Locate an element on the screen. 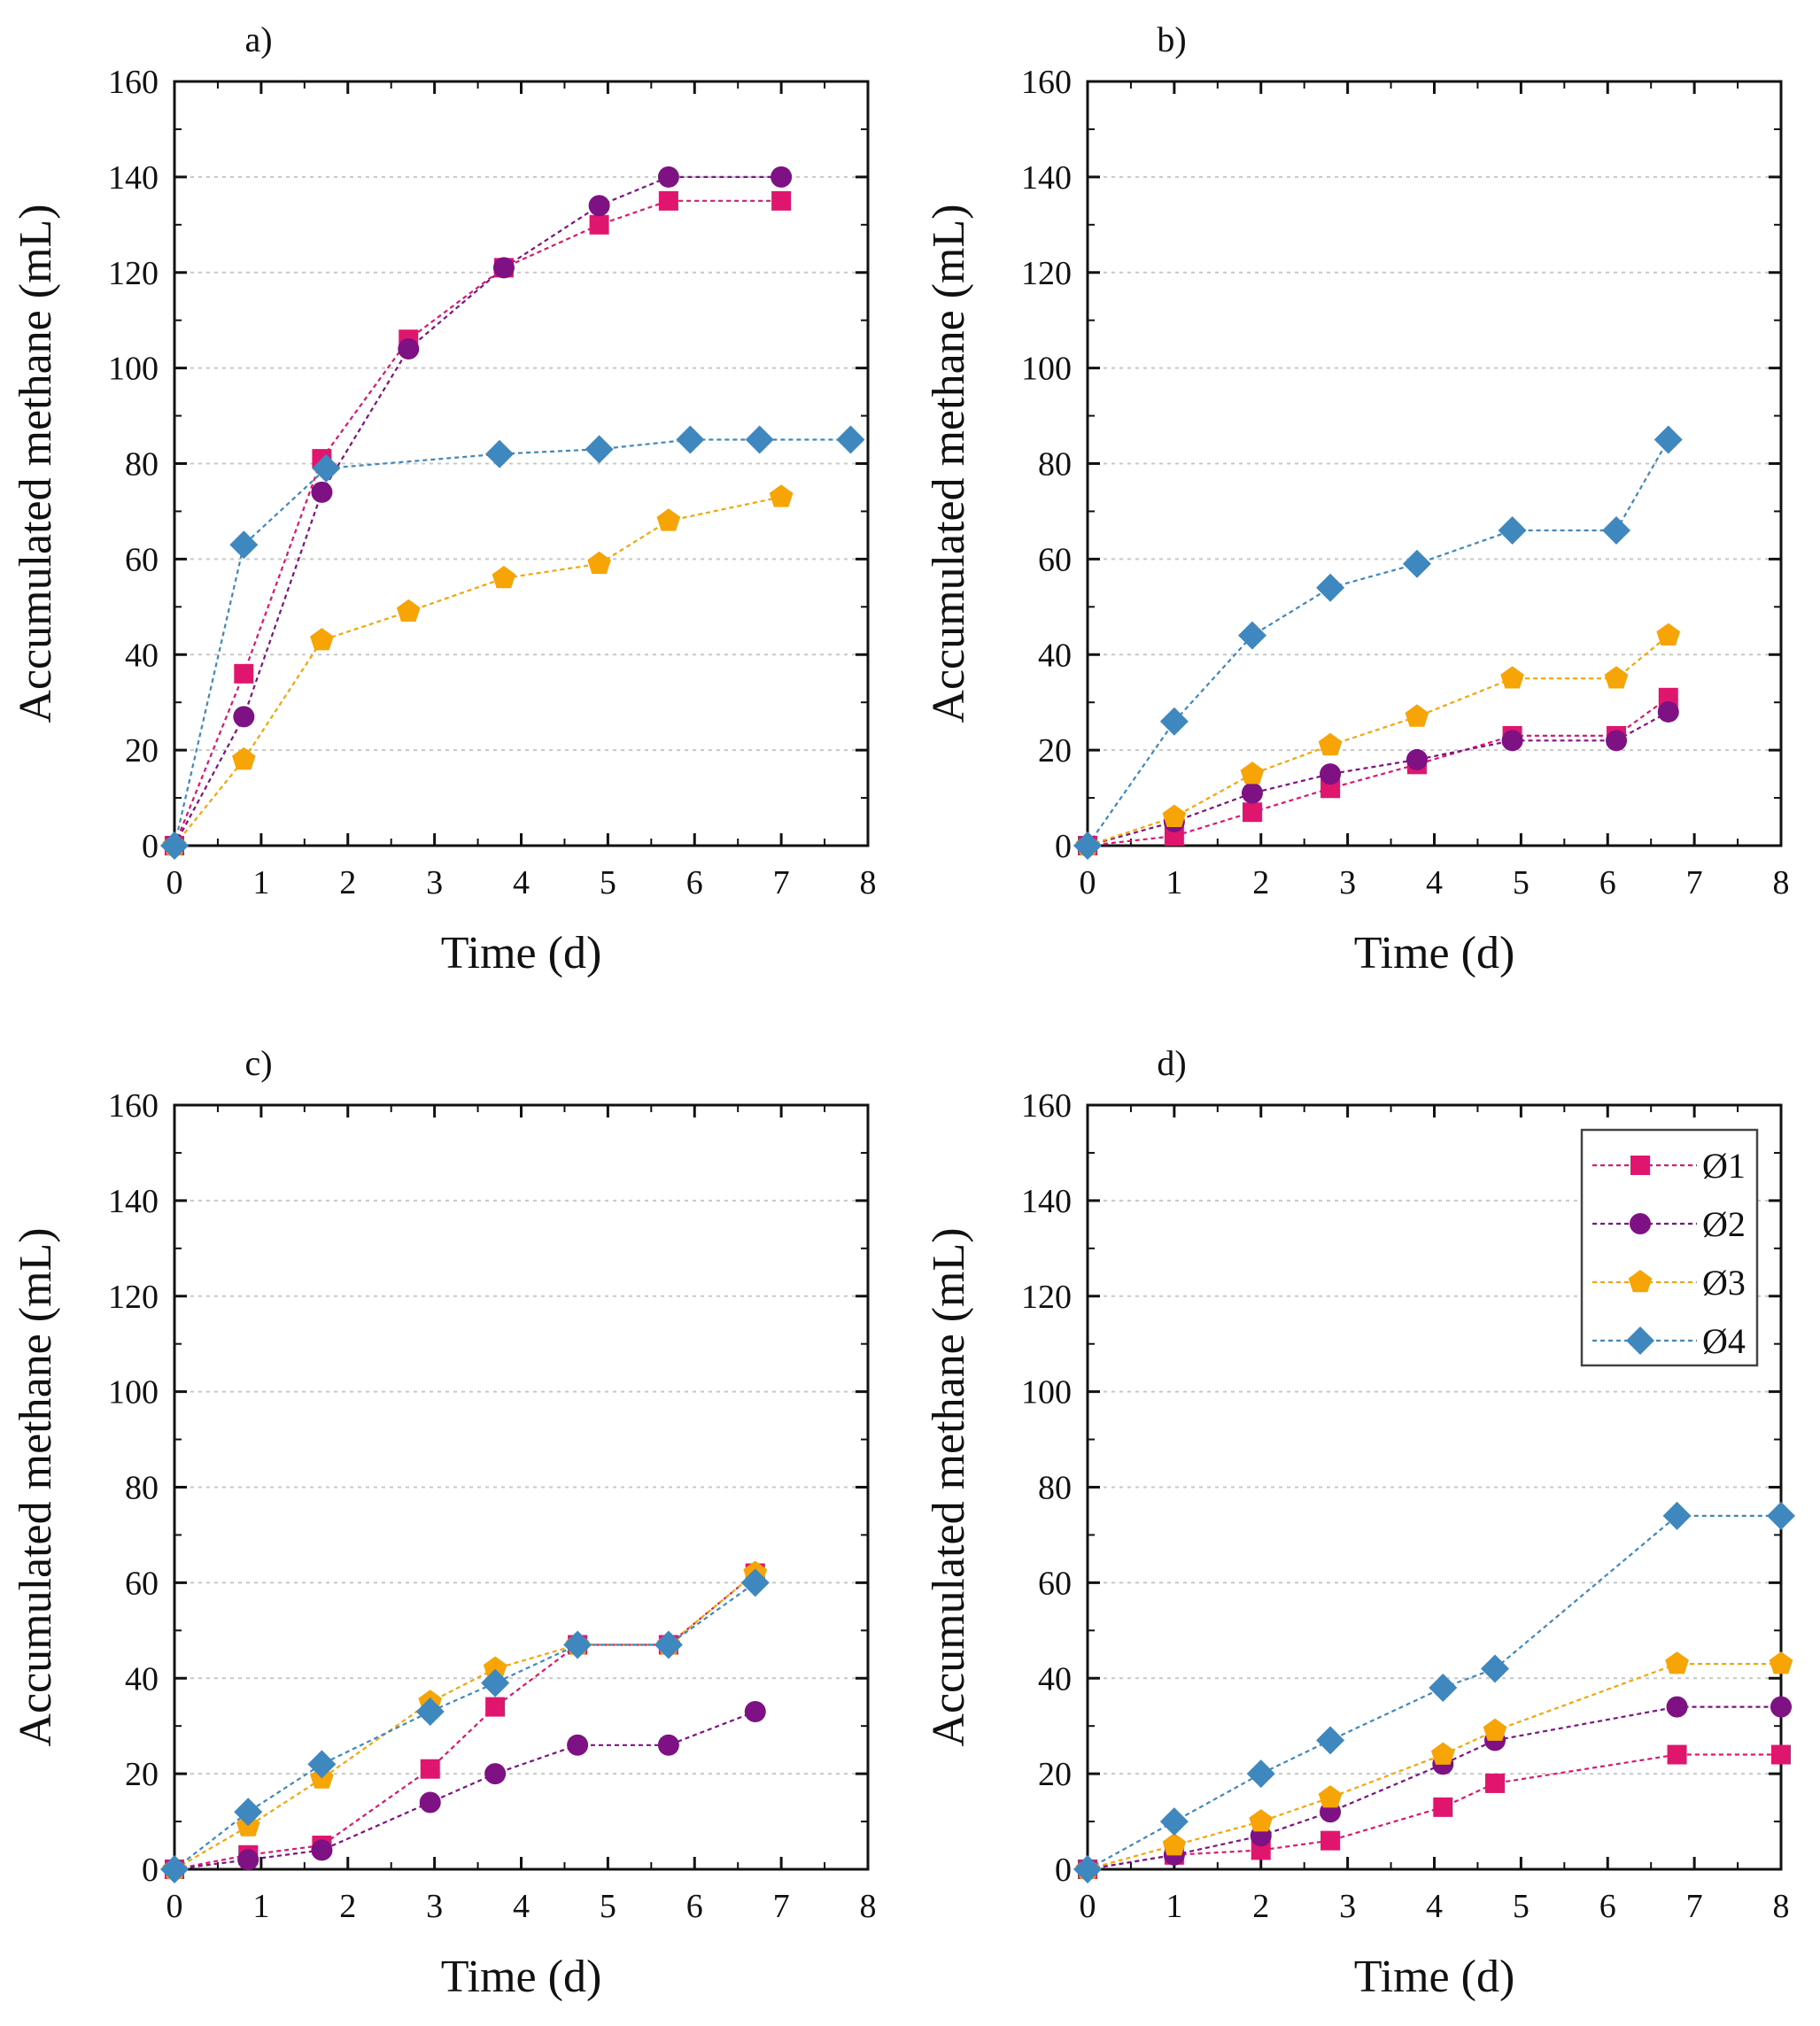 The image size is (1820, 2026). x-tick-label: 1 is located at coordinates (260, 1907).